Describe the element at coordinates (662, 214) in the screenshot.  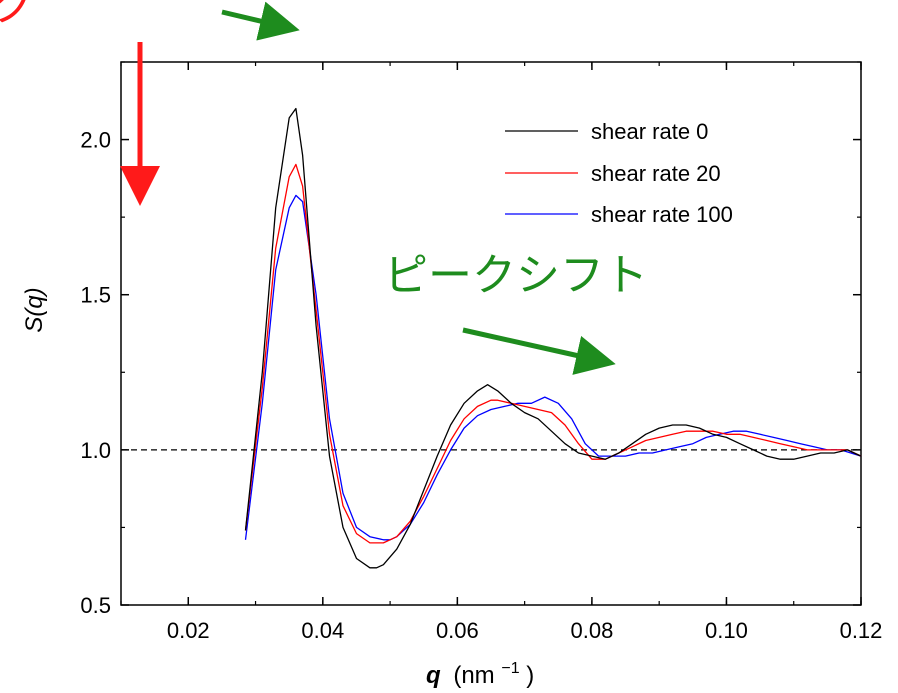
I see `legend-label-shear-rate-100: shear rate 100` at that location.